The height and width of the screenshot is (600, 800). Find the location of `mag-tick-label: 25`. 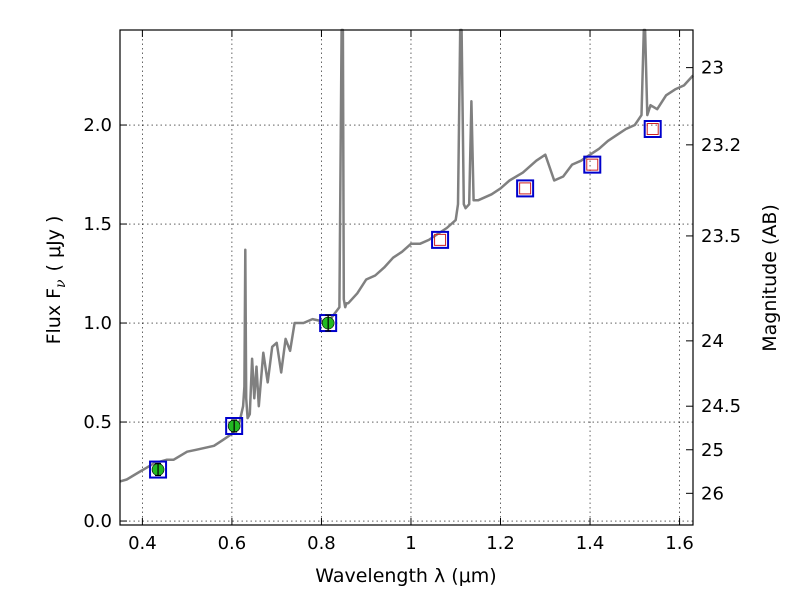

mag-tick-label: 25 is located at coordinates (712, 450).